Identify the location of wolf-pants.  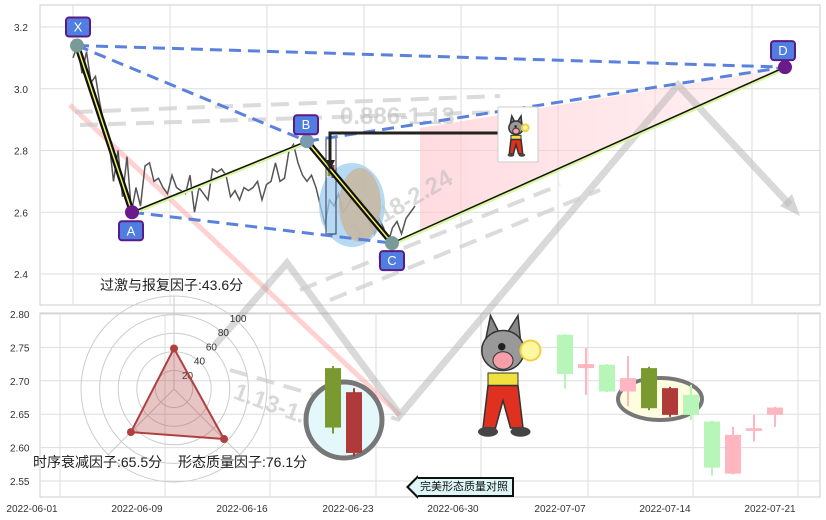
(503, 406).